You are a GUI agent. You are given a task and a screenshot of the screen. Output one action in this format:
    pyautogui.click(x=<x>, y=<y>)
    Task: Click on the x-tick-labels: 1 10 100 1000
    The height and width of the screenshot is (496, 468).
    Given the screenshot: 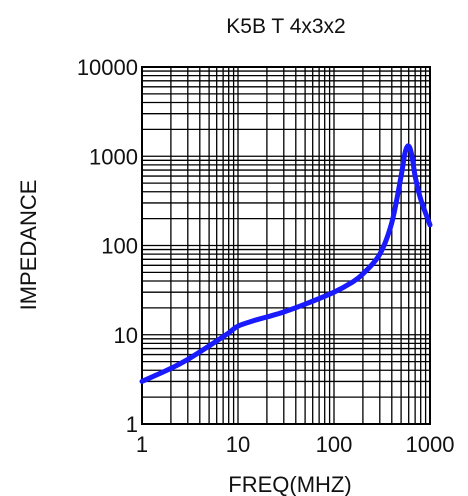 What is the action you would take?
    pyautogui.click(x=295, y=444)
    